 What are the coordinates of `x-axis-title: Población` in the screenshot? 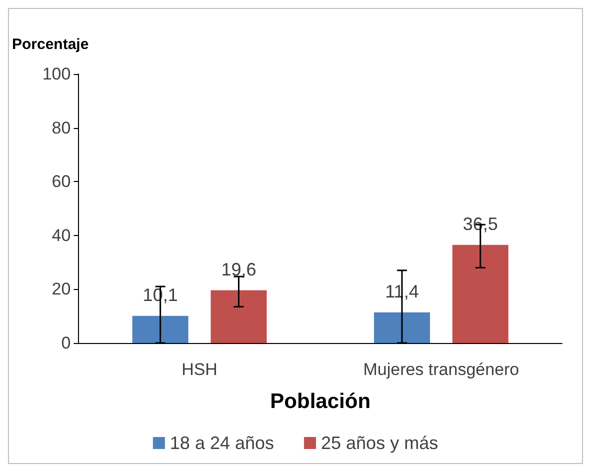 It's located at (320, 401).